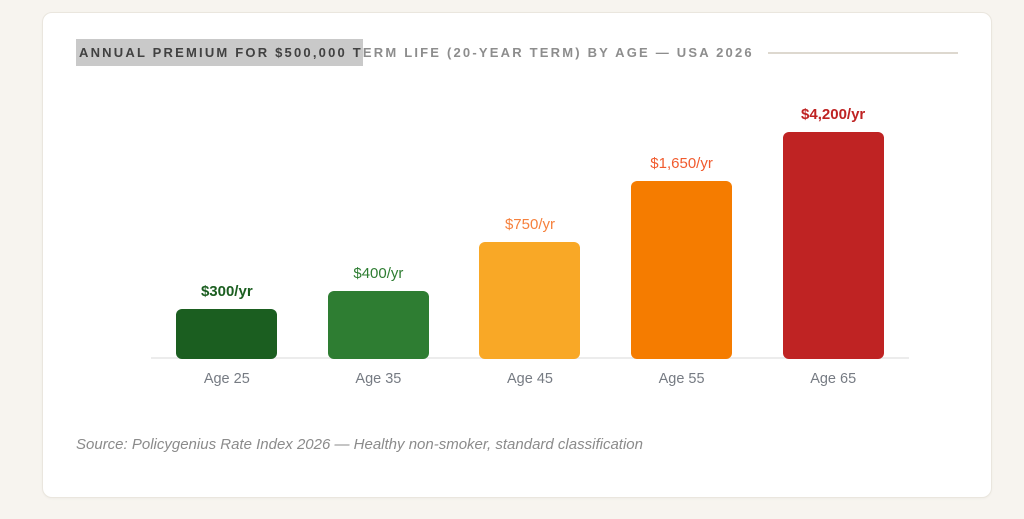 The image size is (1024, 519). I want to click on bar-value-label-age-55: $1,650/yr, so click(681, 163).